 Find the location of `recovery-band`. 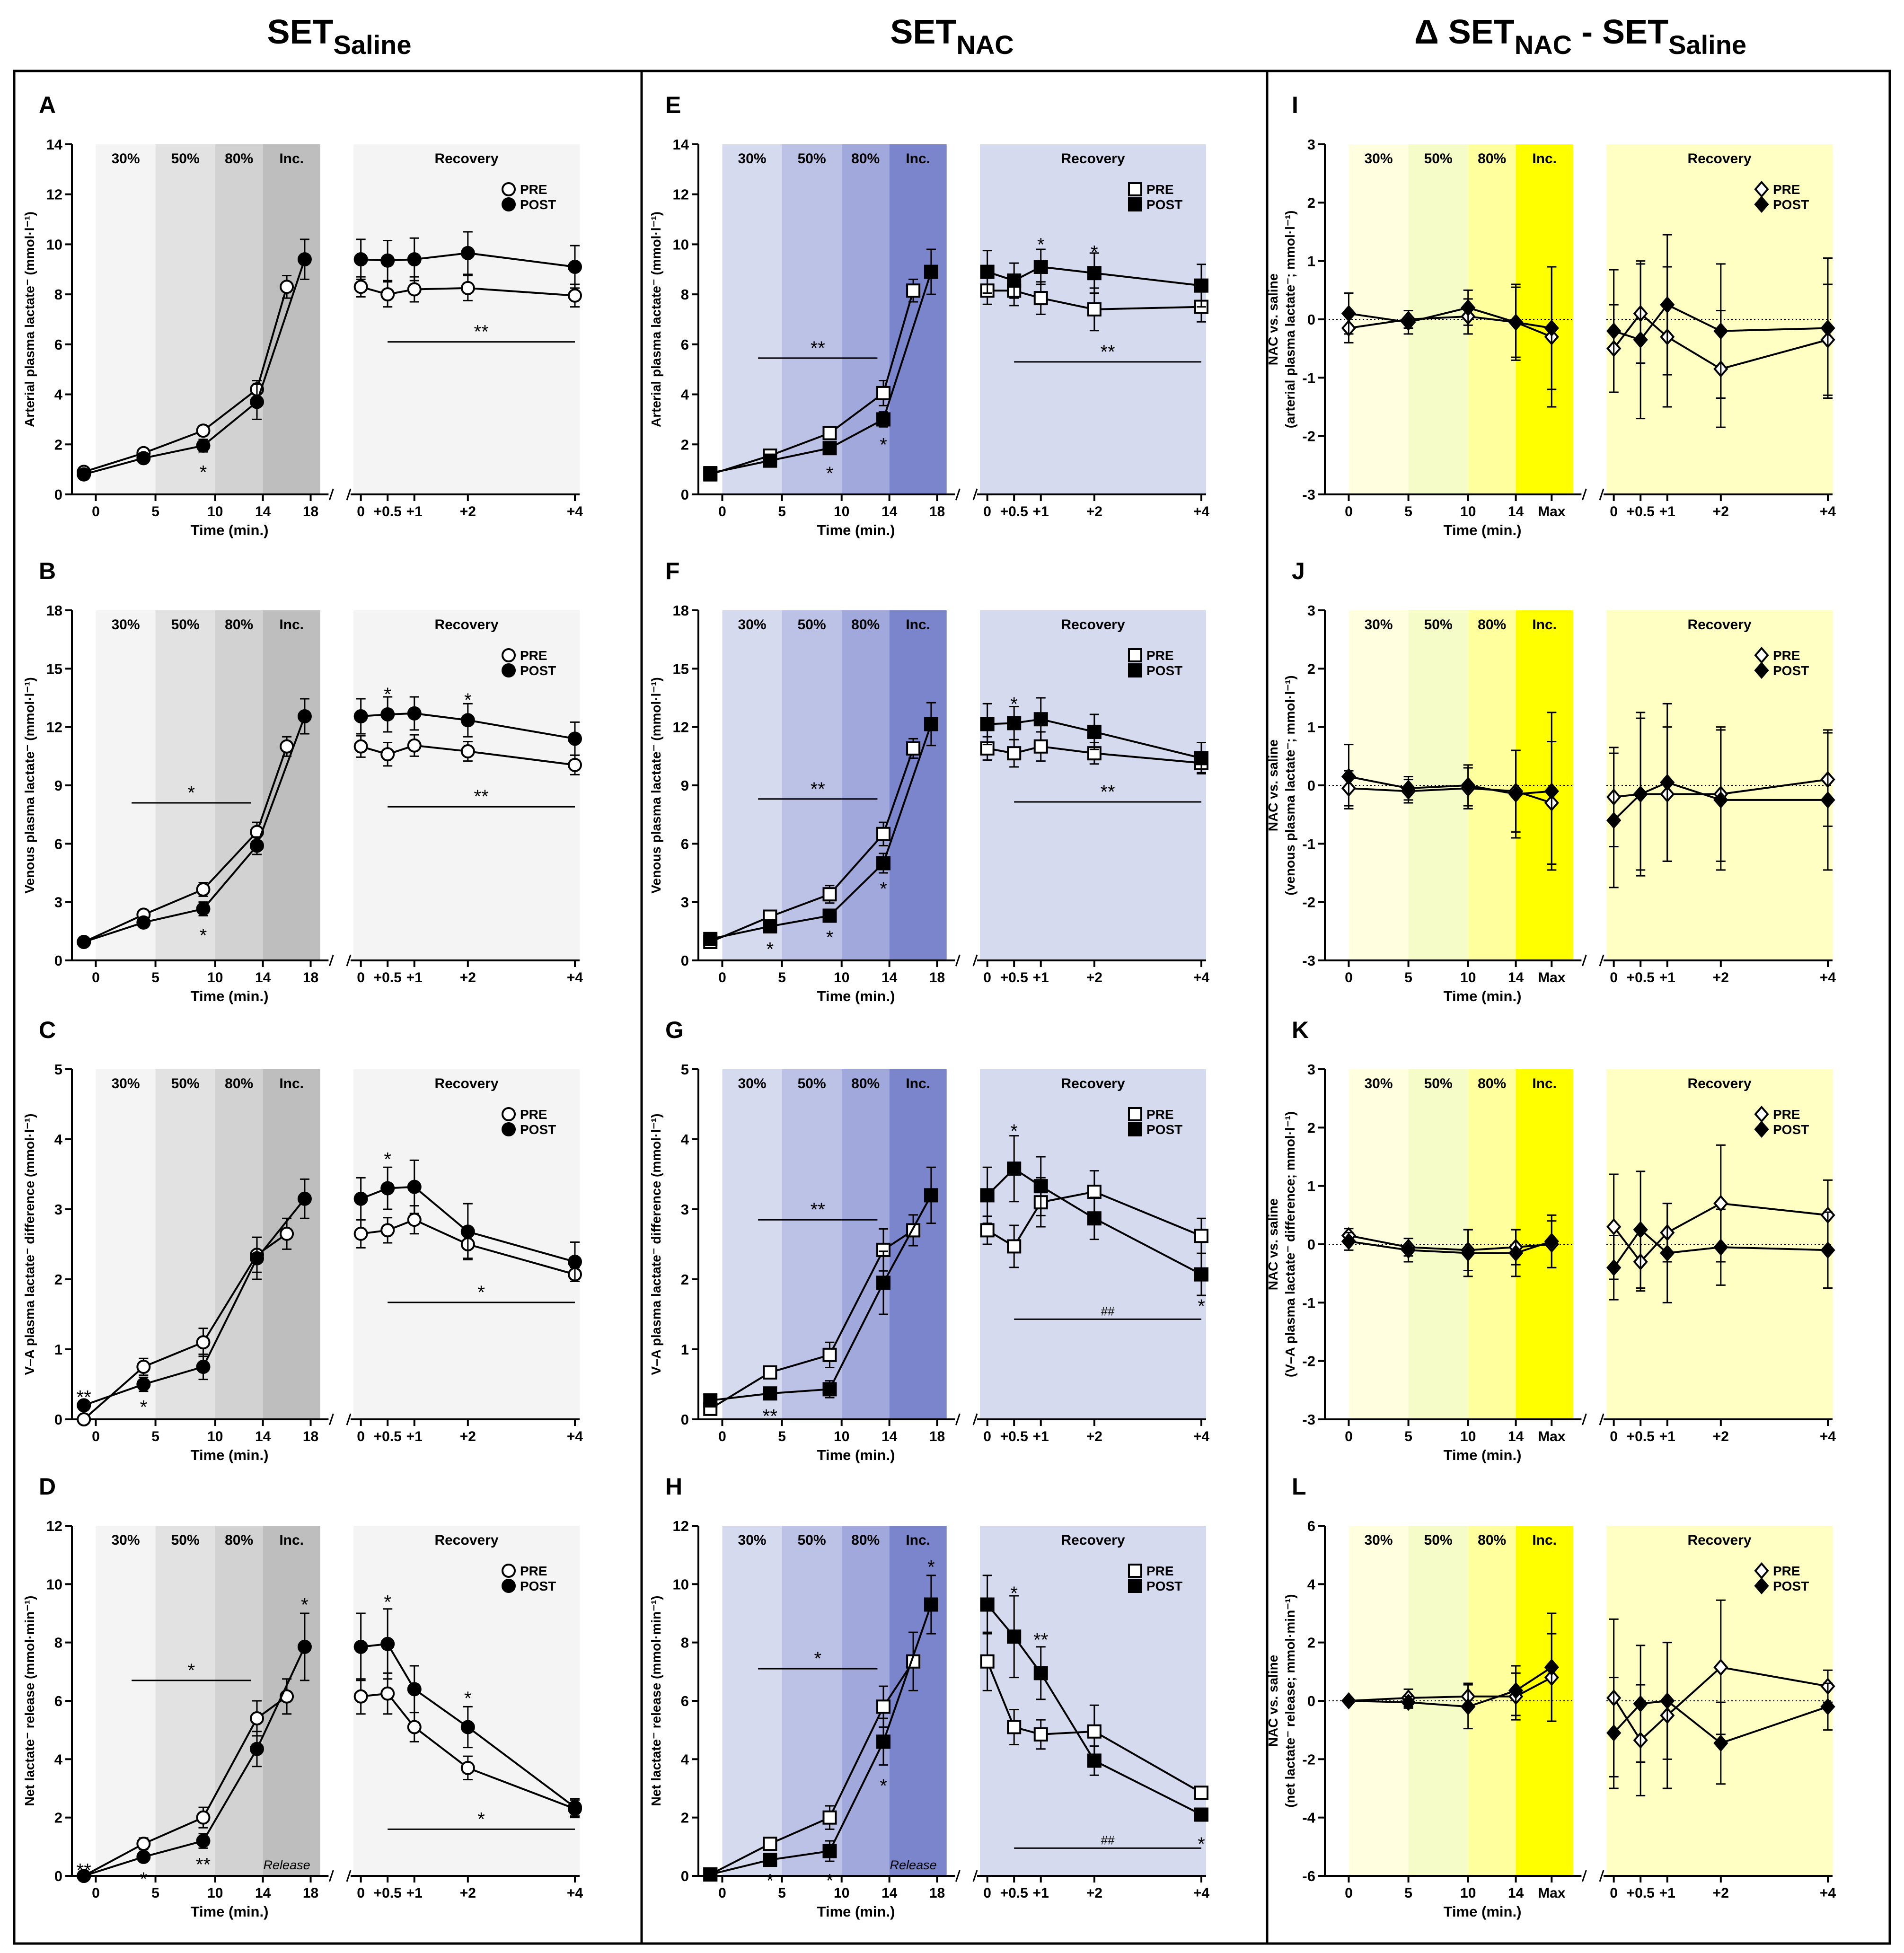

recovery-band is located at coordinates (1719, 785).